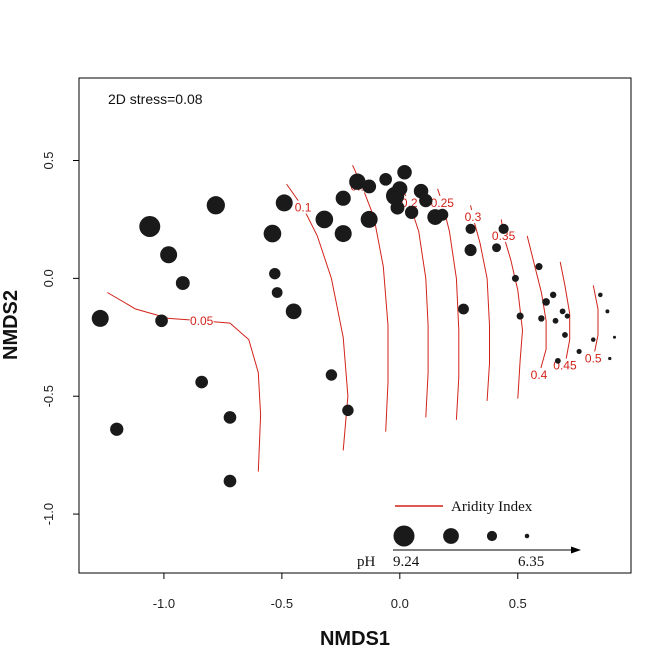 This screenshot has height=671, width=672. I want to click on y-tick-label: 0.0, so click(48, 278).